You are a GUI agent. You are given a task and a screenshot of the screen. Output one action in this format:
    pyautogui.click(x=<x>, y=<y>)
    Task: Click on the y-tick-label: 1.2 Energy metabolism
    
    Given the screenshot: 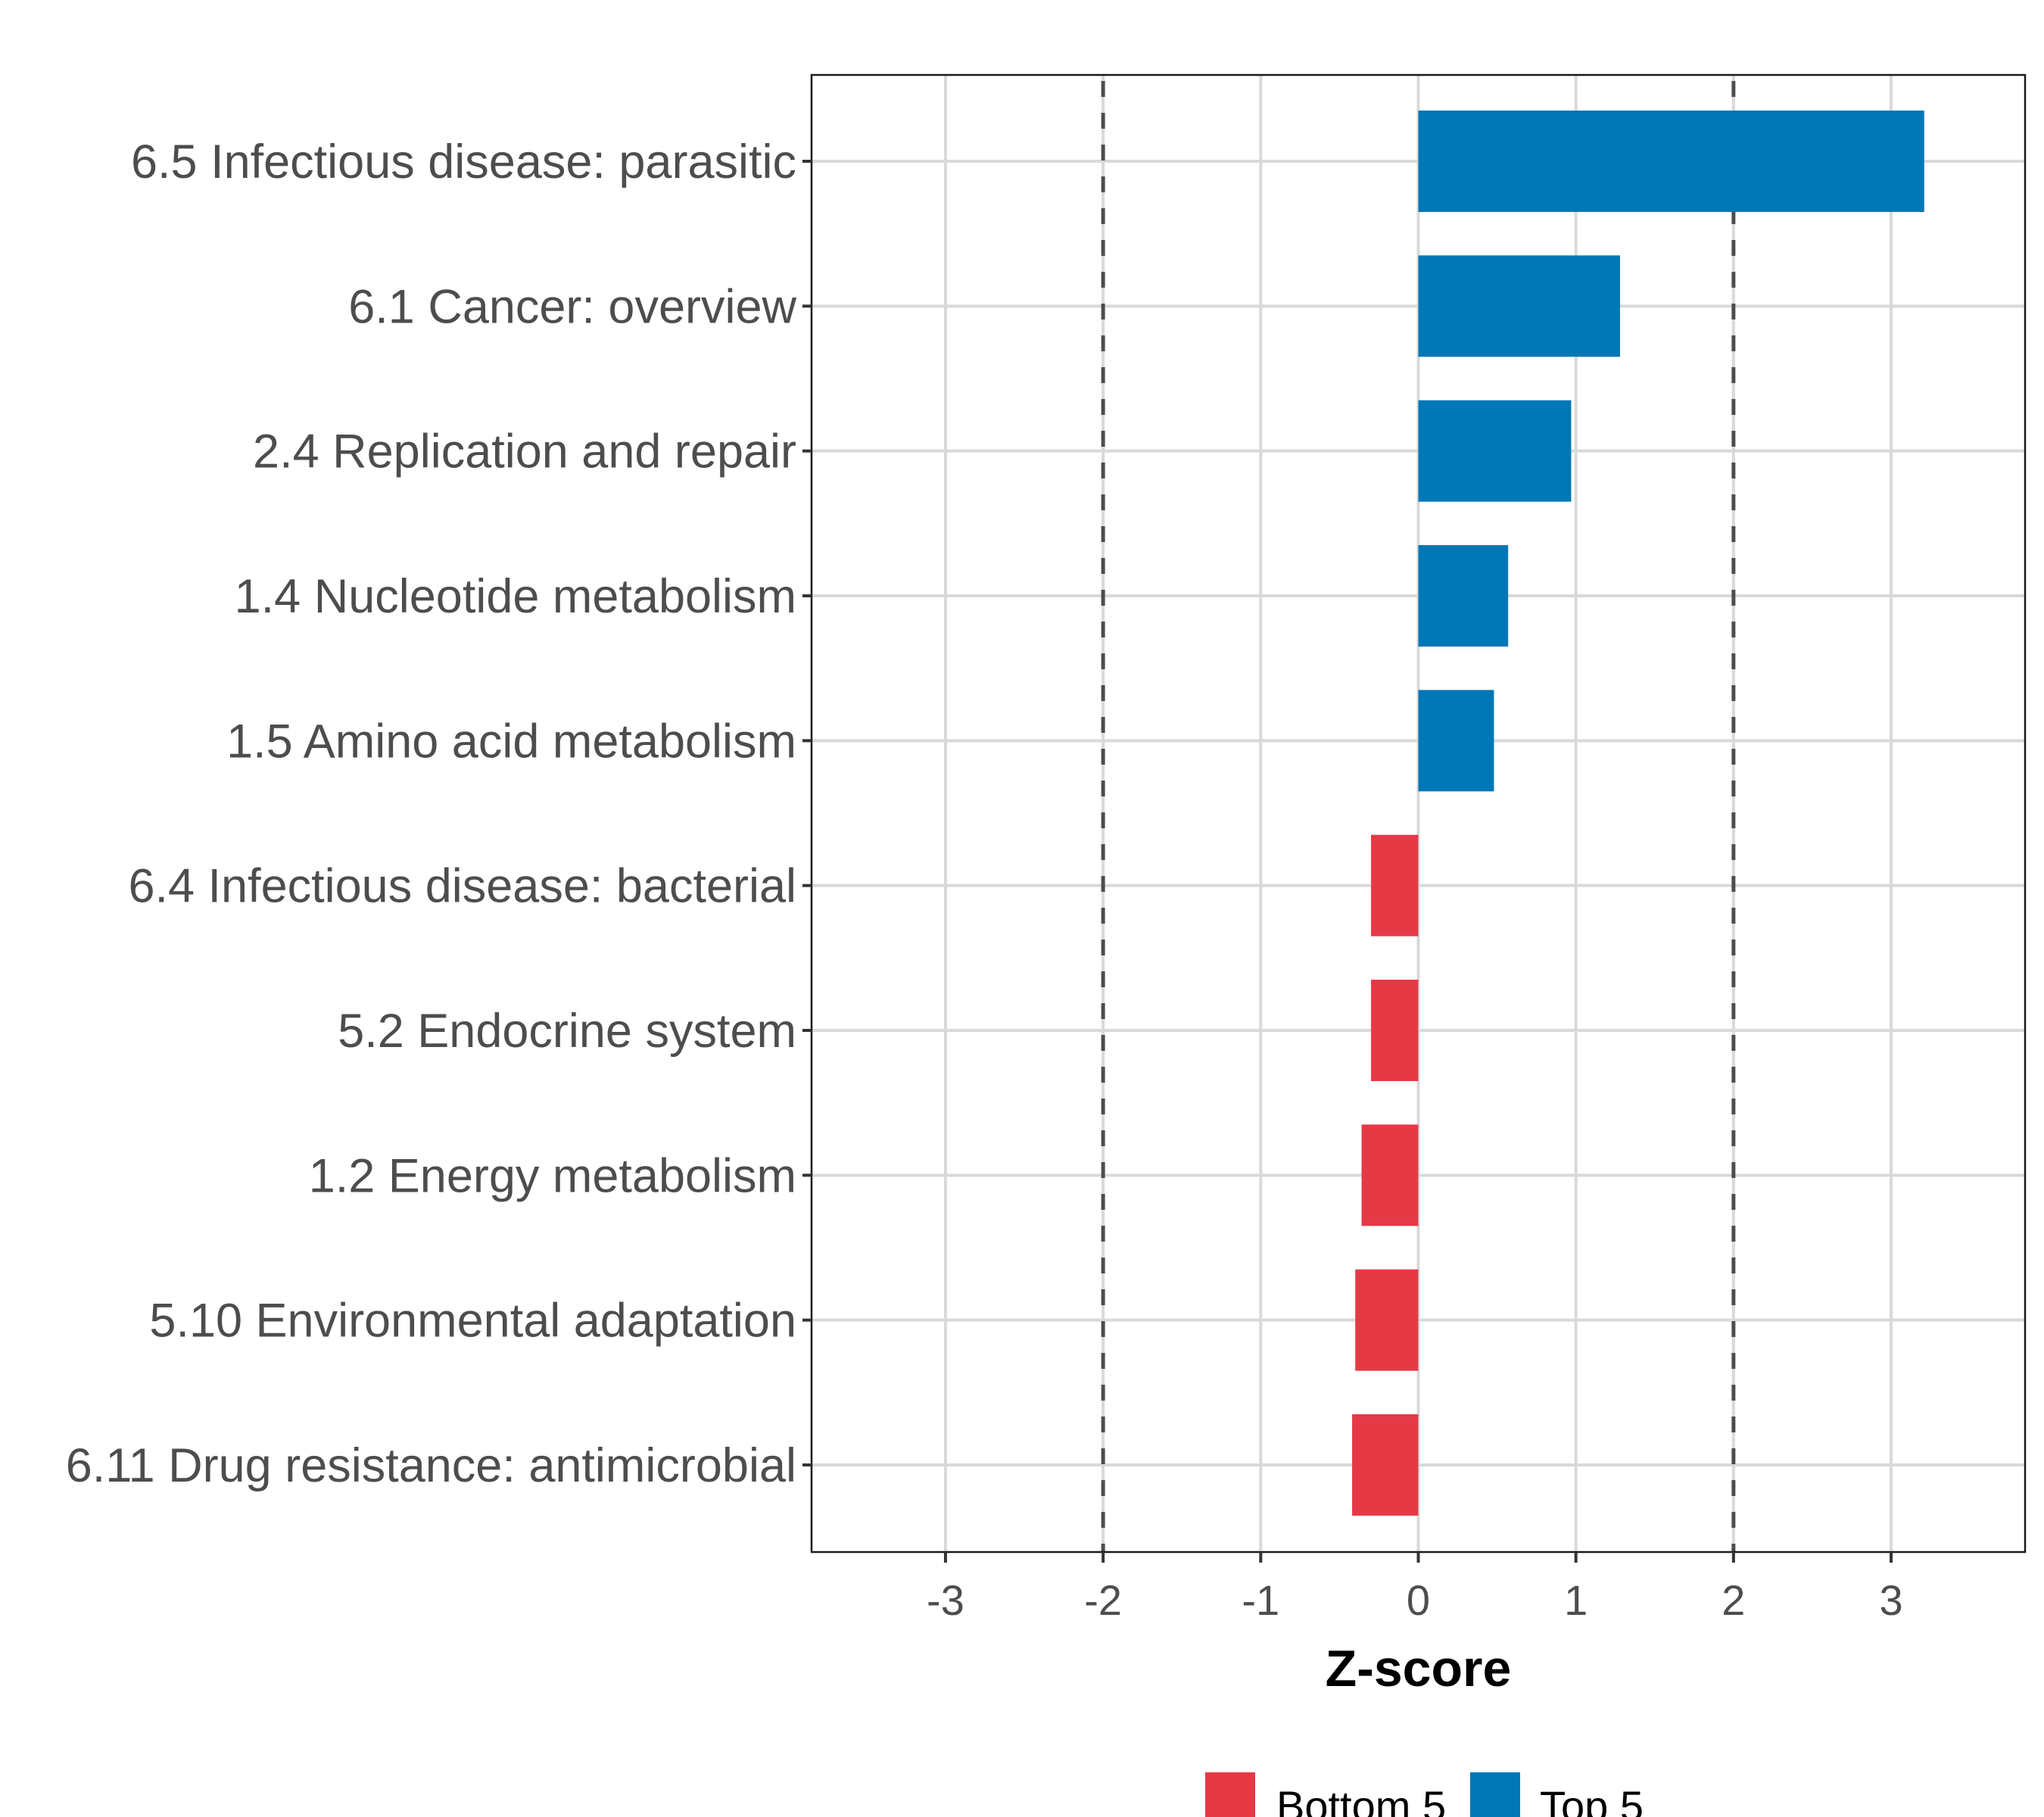 What is the action you would take?
    pyautogui.click(x=552, y=1175)
    